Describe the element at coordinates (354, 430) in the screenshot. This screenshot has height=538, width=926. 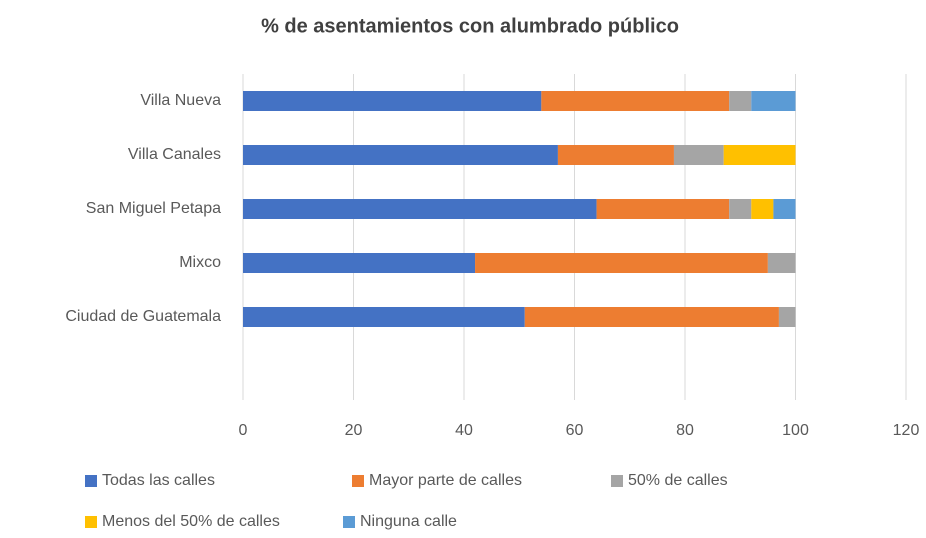
I see `x-tick-label: 20` at that location.